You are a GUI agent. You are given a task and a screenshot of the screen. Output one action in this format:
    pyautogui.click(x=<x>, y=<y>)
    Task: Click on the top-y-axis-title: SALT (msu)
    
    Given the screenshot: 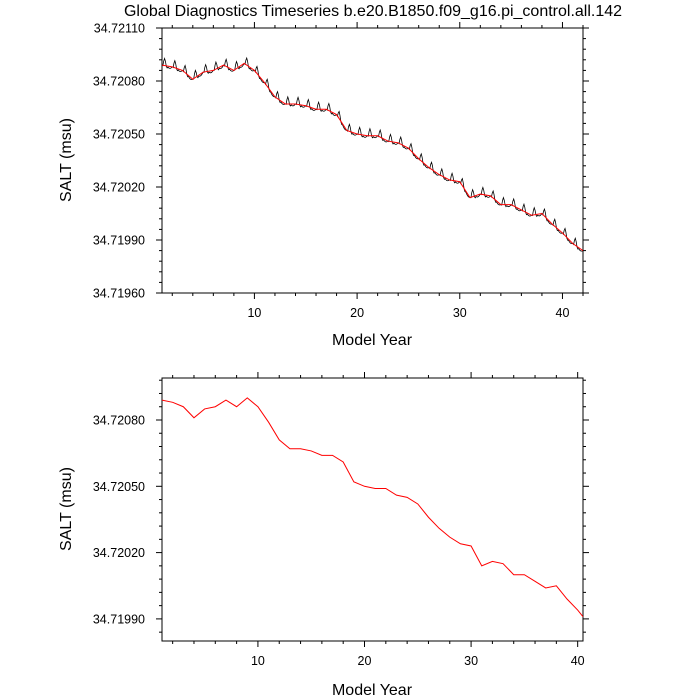 What is the action you would take?
    pyautogui.click(x=66, y=160)
    